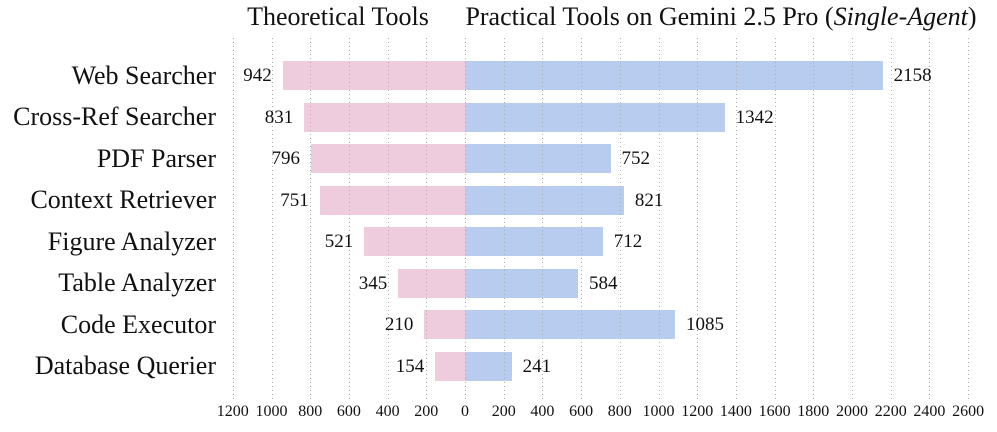  Describe the element at coordinates (156, 158) in the screenshot. I see `category-label: PDF Parser` at that location.